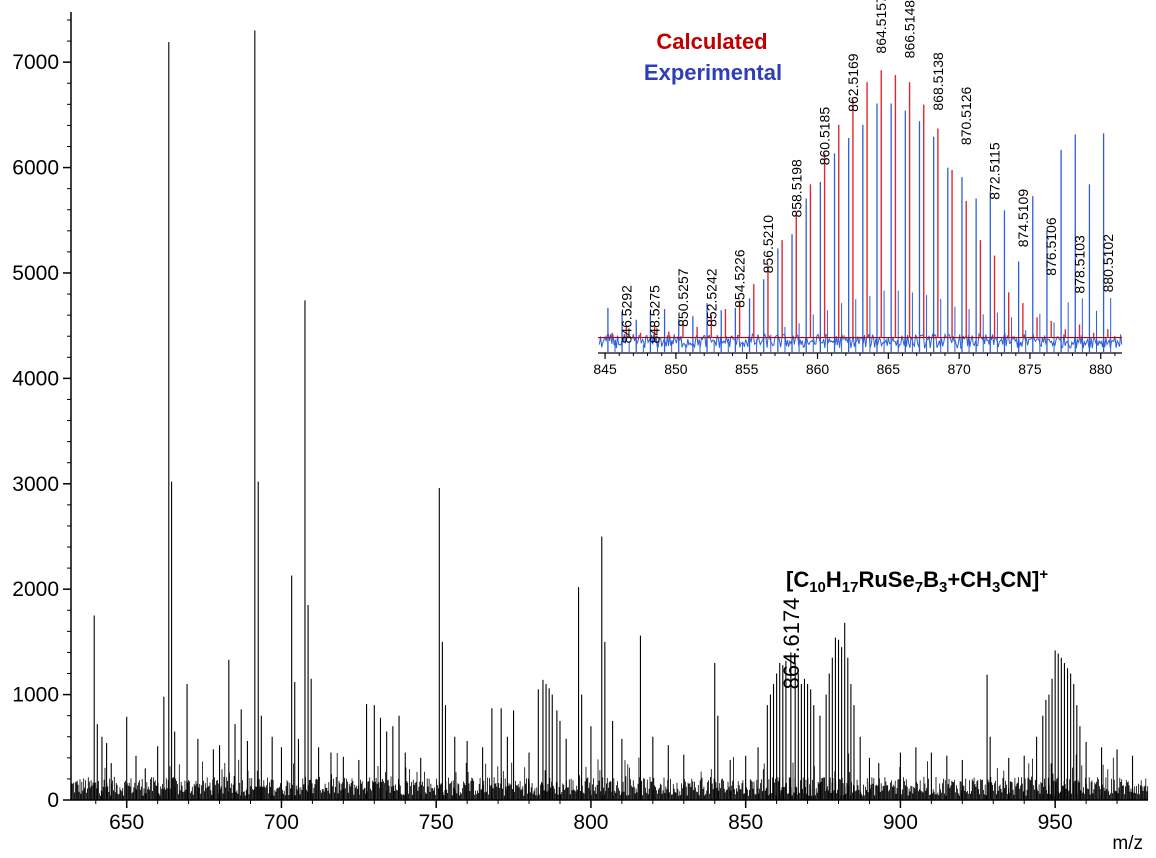 Image resolution: width=1156 pixels, height=858 pixels. I want to click on formula-annotation: [C10H17RuSe7B3+CH3CN]+, so click(917, 581).